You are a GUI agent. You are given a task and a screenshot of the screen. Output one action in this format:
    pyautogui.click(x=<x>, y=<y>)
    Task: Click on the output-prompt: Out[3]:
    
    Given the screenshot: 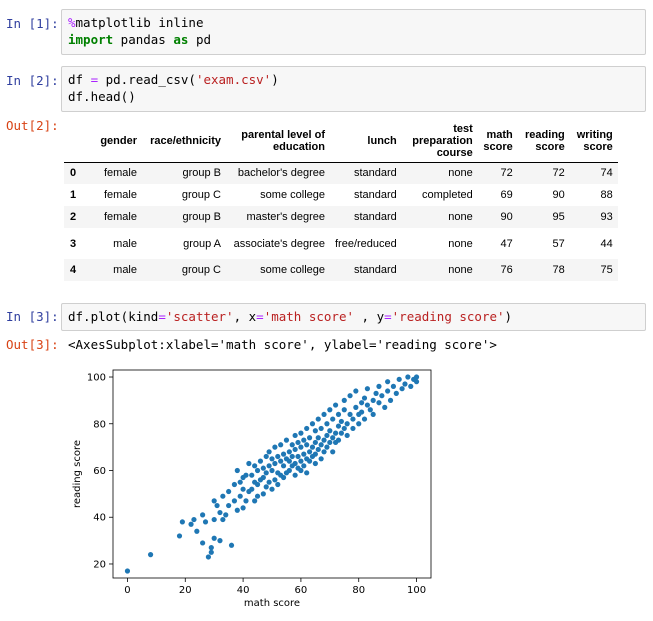 What is the action you would take?
    pyautogui.click(x=32, y=344)
    